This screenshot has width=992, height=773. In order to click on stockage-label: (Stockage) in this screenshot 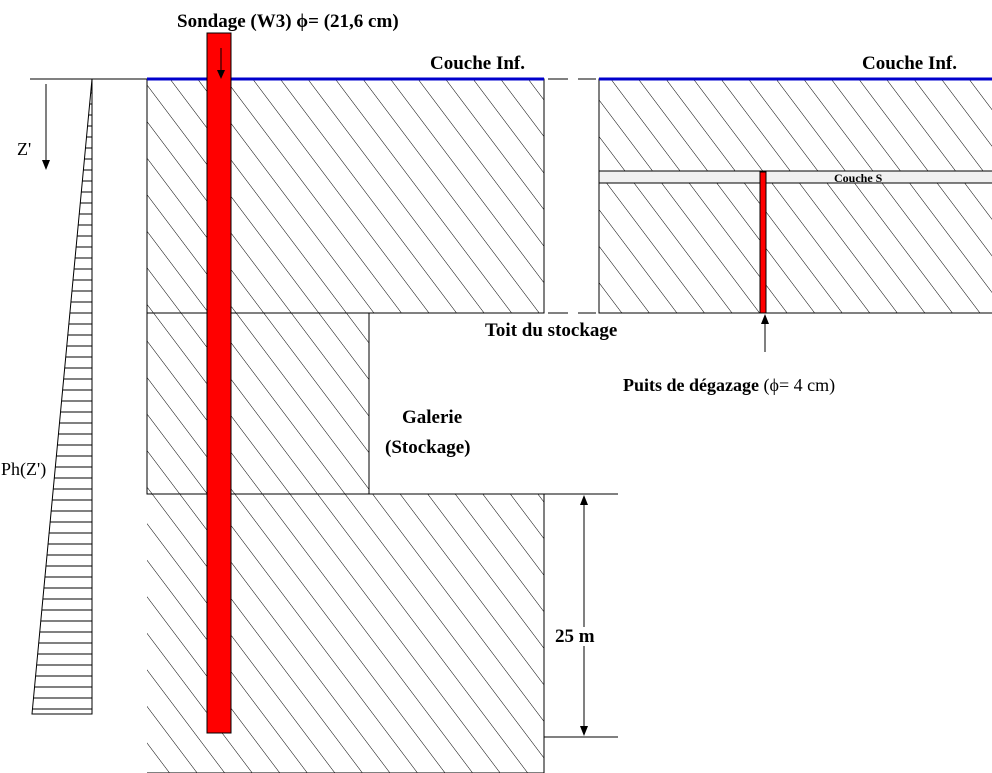, I will do `click(428, 447)`.